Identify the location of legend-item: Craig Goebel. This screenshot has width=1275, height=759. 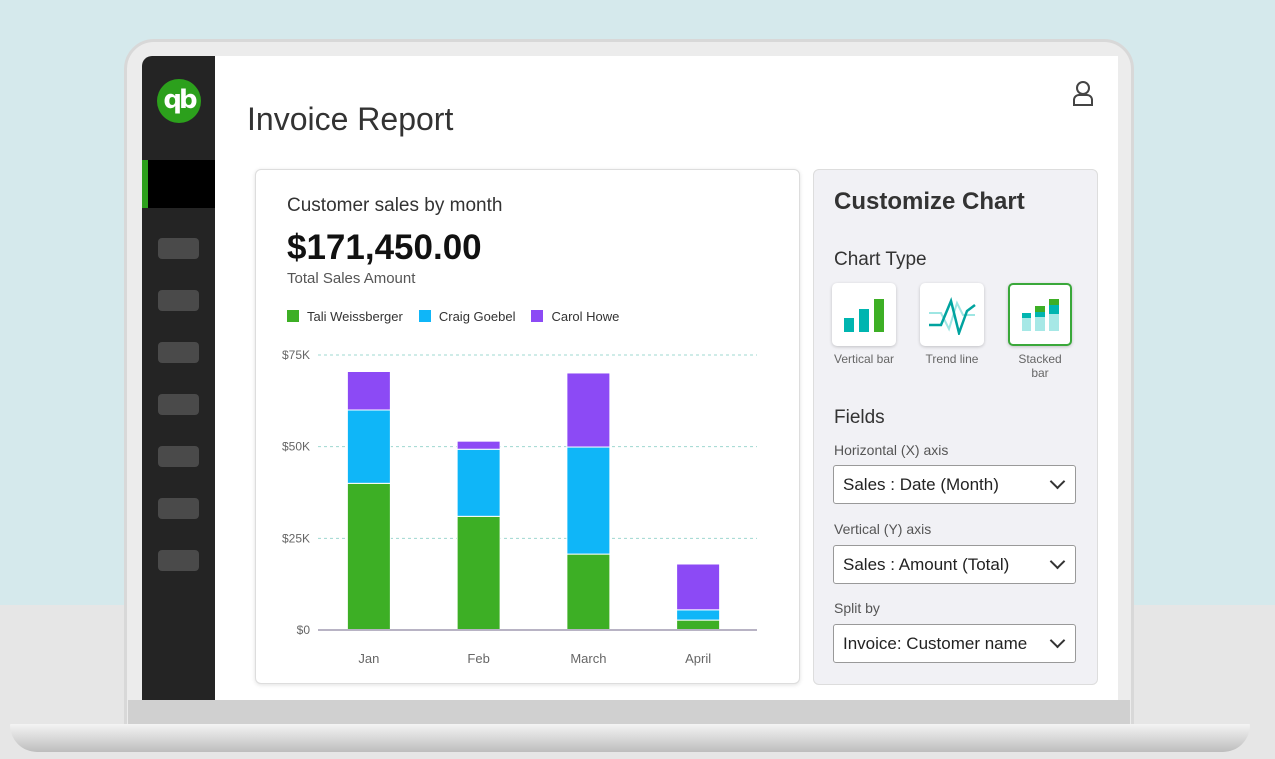
(467, 316).